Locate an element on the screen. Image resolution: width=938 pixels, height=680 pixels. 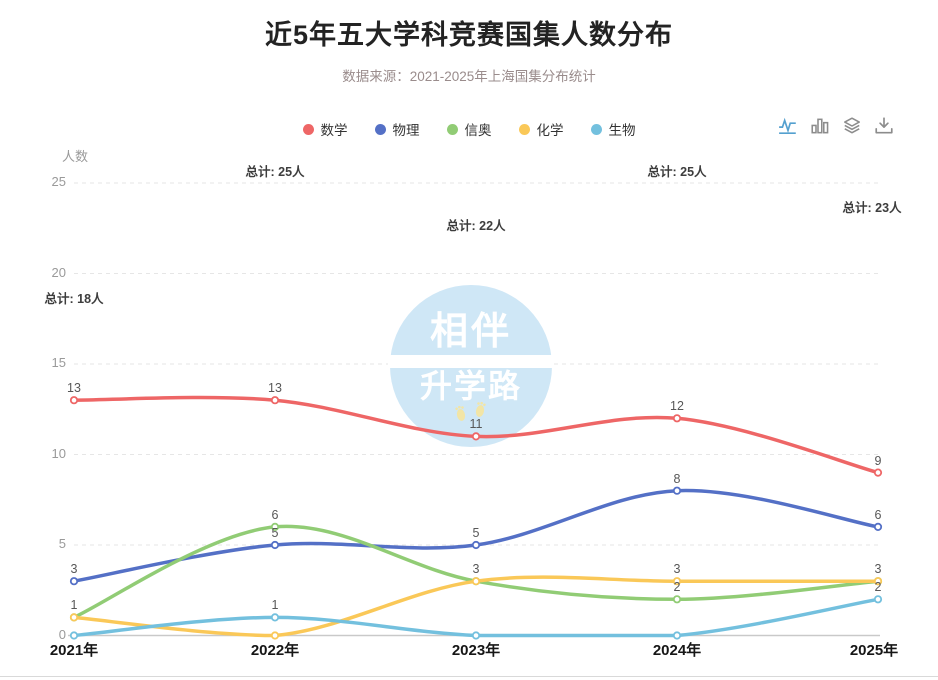
value-label-数学: 12 is located at coordinates (677, 406).